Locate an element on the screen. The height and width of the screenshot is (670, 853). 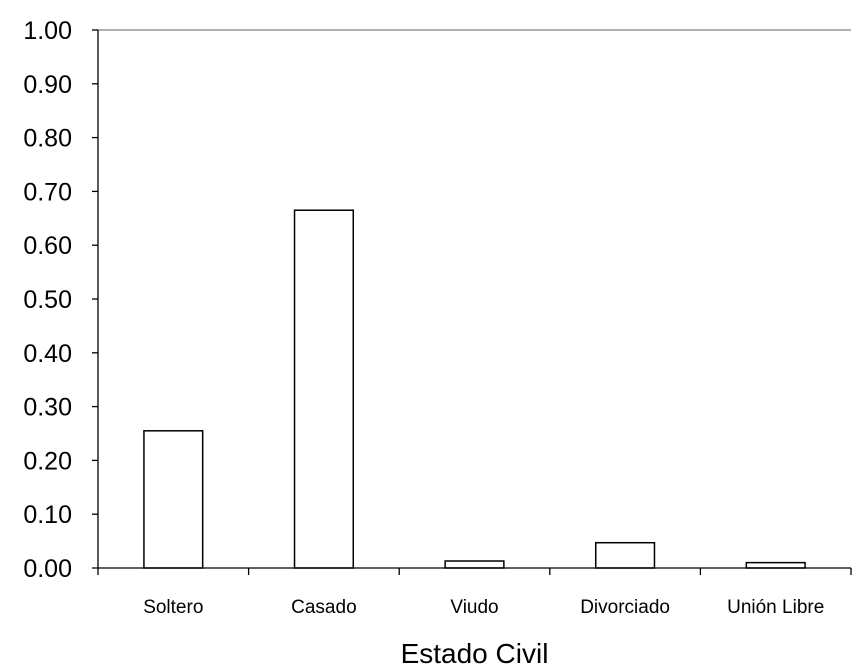
y-tick-label: 0.50 is located at coordinates (47, 300).